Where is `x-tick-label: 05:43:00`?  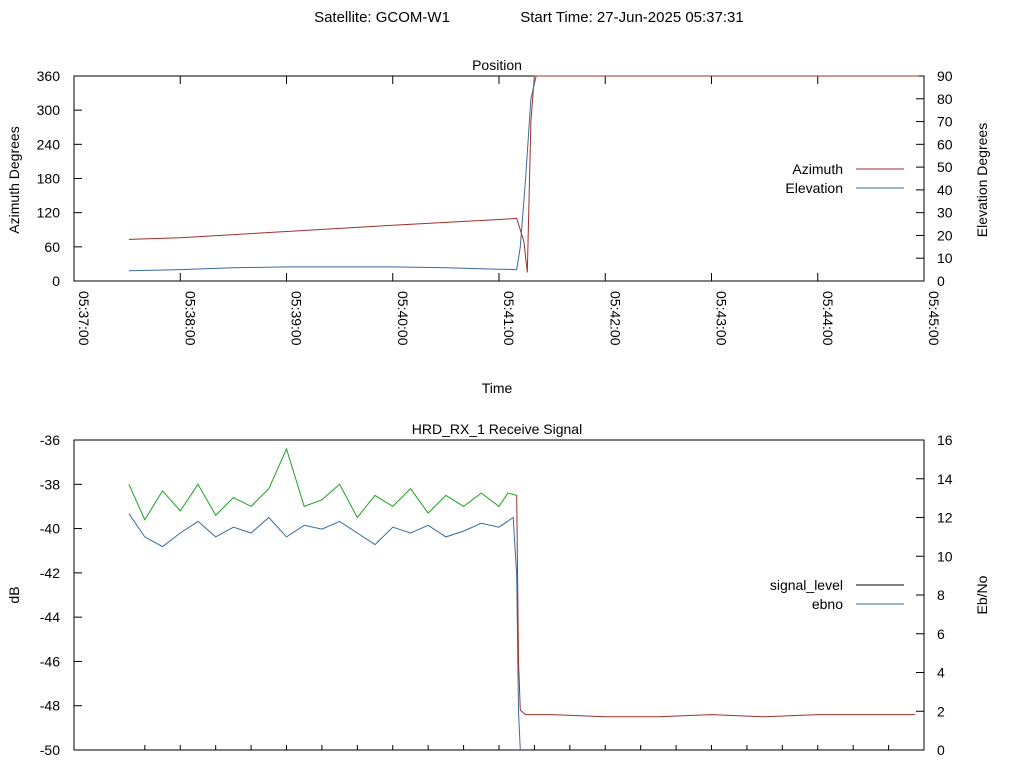 x-tick-label: 05:43:00 is located at coordinates (722, 318).